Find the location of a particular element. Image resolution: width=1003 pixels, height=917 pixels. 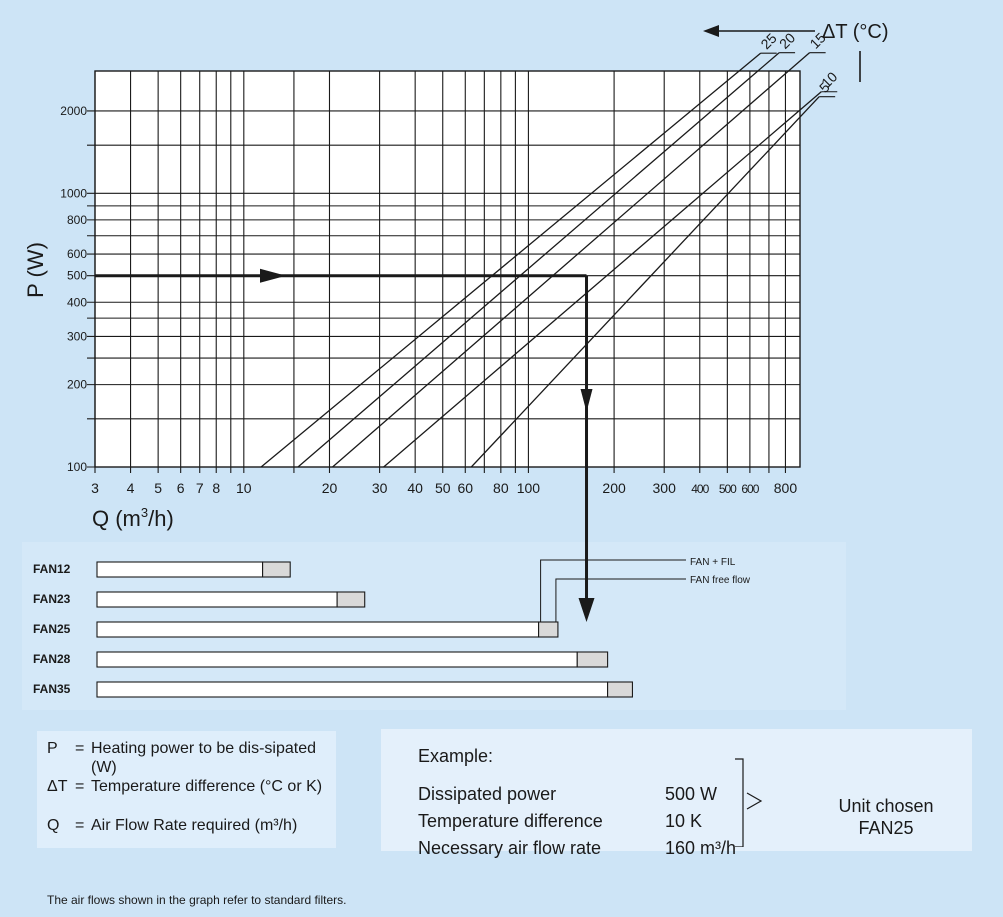

x-tick-label: 8 is located at coordinates (216, 488).